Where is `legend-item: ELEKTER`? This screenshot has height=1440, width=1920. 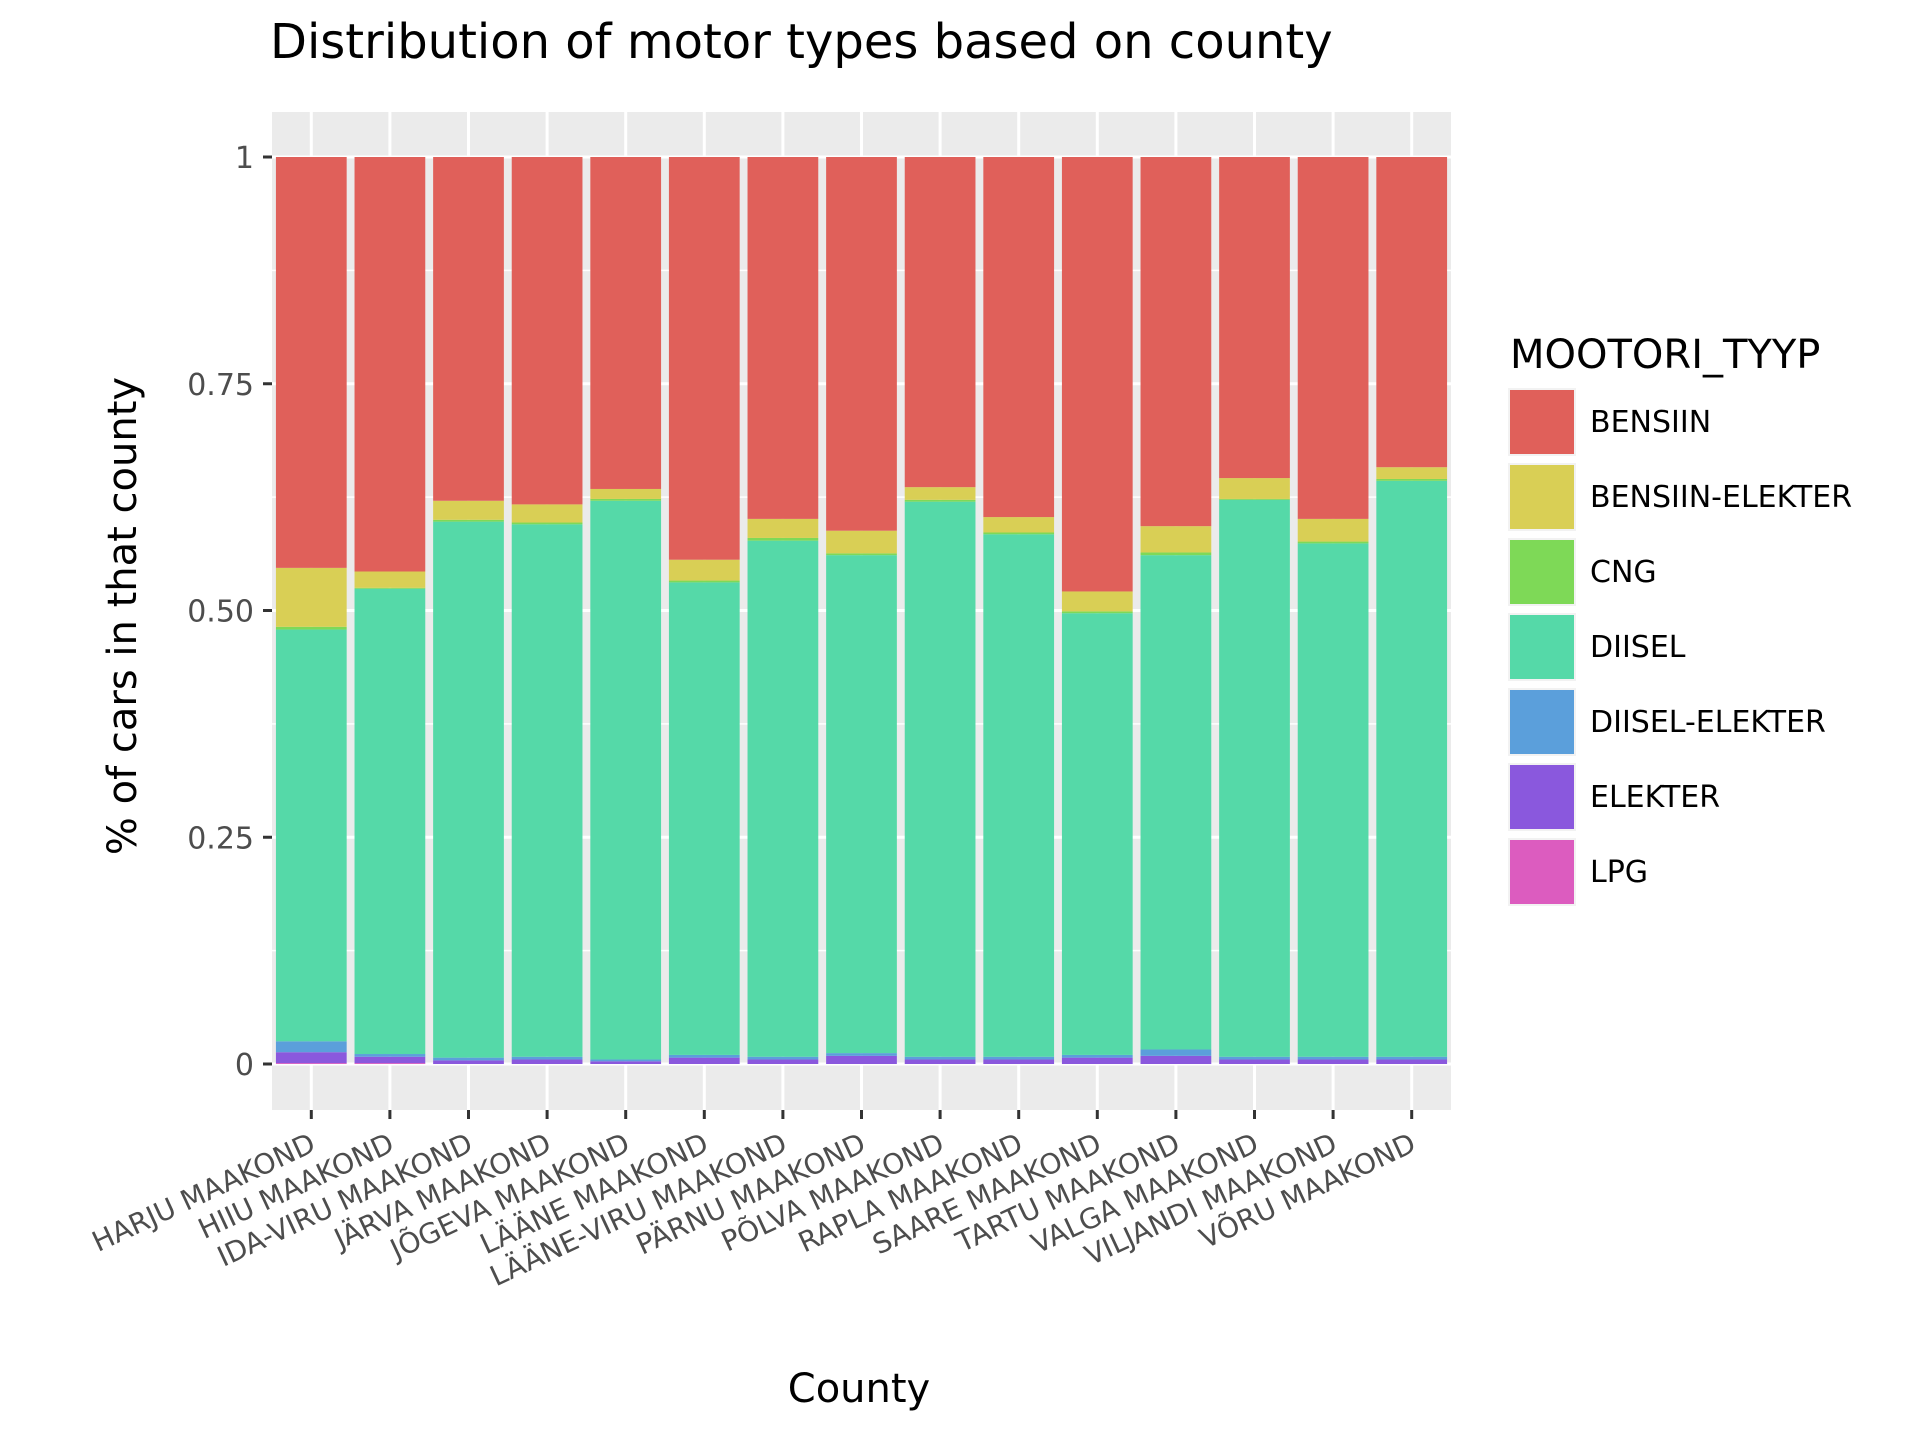
legend-item: ELEKTER is located at coordinates (1614, 797).